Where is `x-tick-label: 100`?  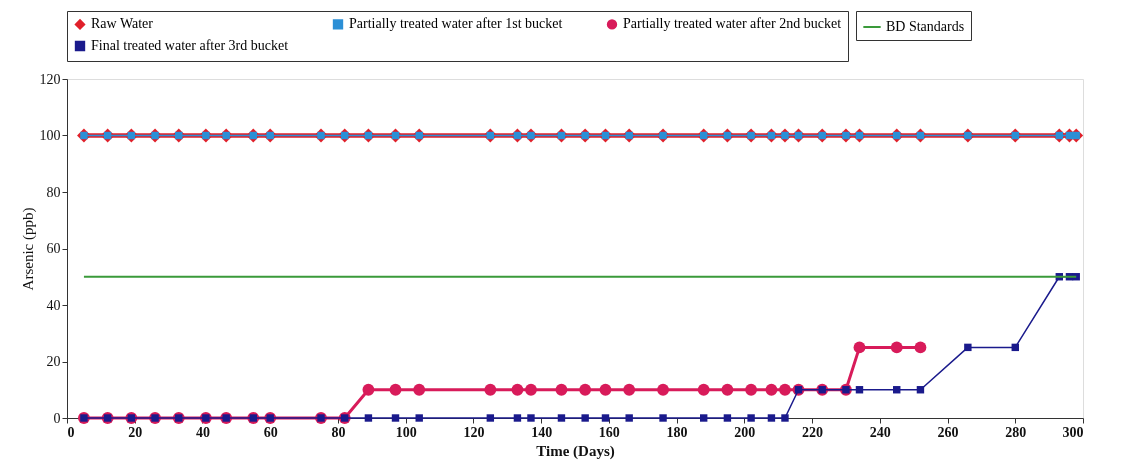
x-tick-label: 100 is located at coordinates (406, 432).